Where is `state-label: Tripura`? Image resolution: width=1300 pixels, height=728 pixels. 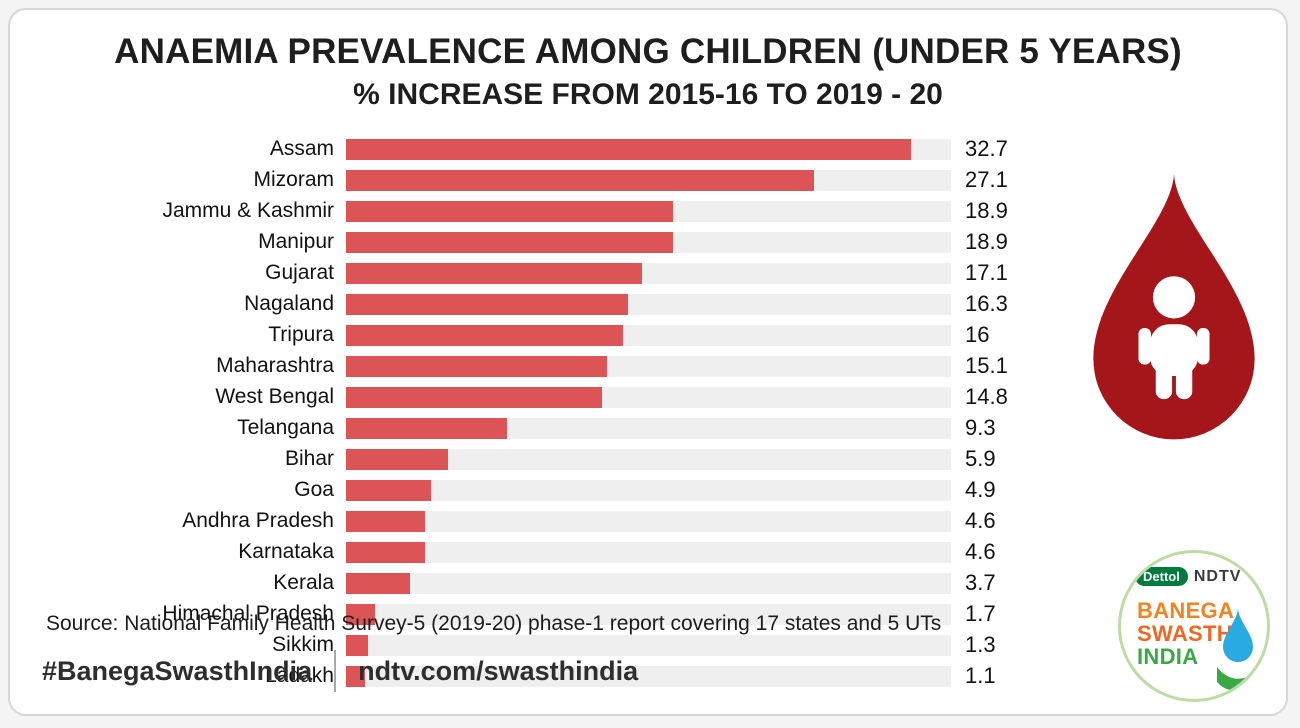 state-label: Tripura is located at coordinates (301, 334).